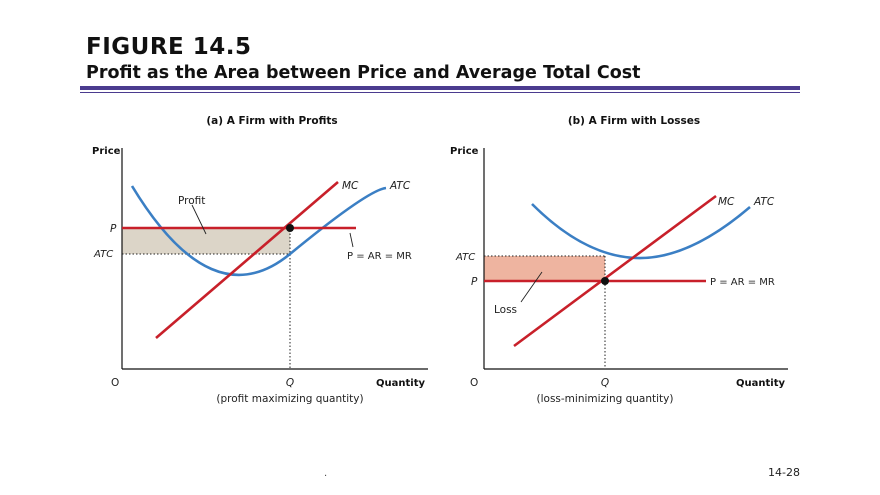  What do you see at coordinates (169, 47) in the screenshot?
I see `figure-title: FIGURE 14.5` at bounding box center [169, 47].